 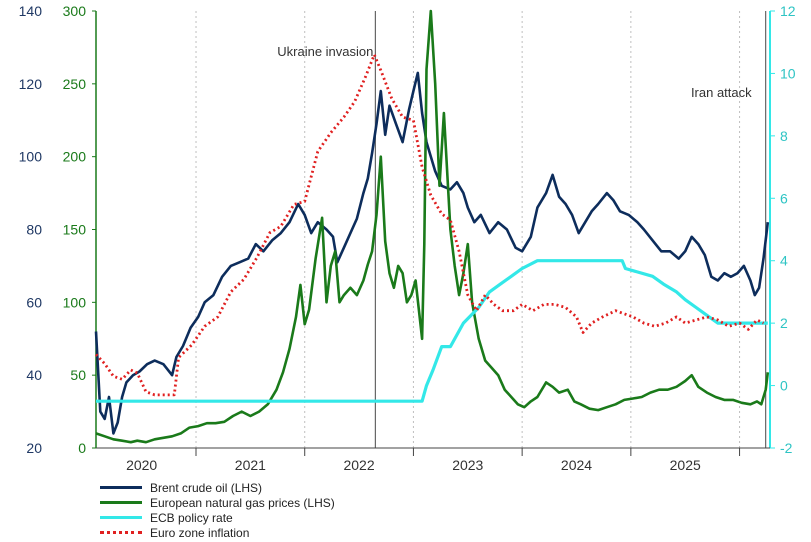 I want to click on annotation-label: Ukraine invasion, so click(x=325, y=51).